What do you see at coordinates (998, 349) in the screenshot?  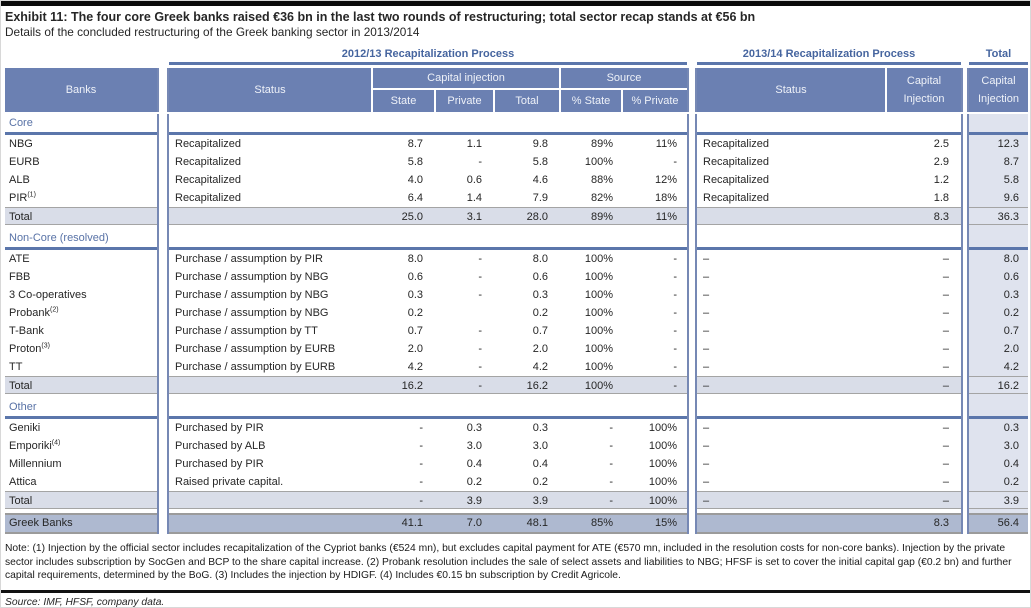 I see `cell-grand: 2.0` at bounding box center [998, 349].